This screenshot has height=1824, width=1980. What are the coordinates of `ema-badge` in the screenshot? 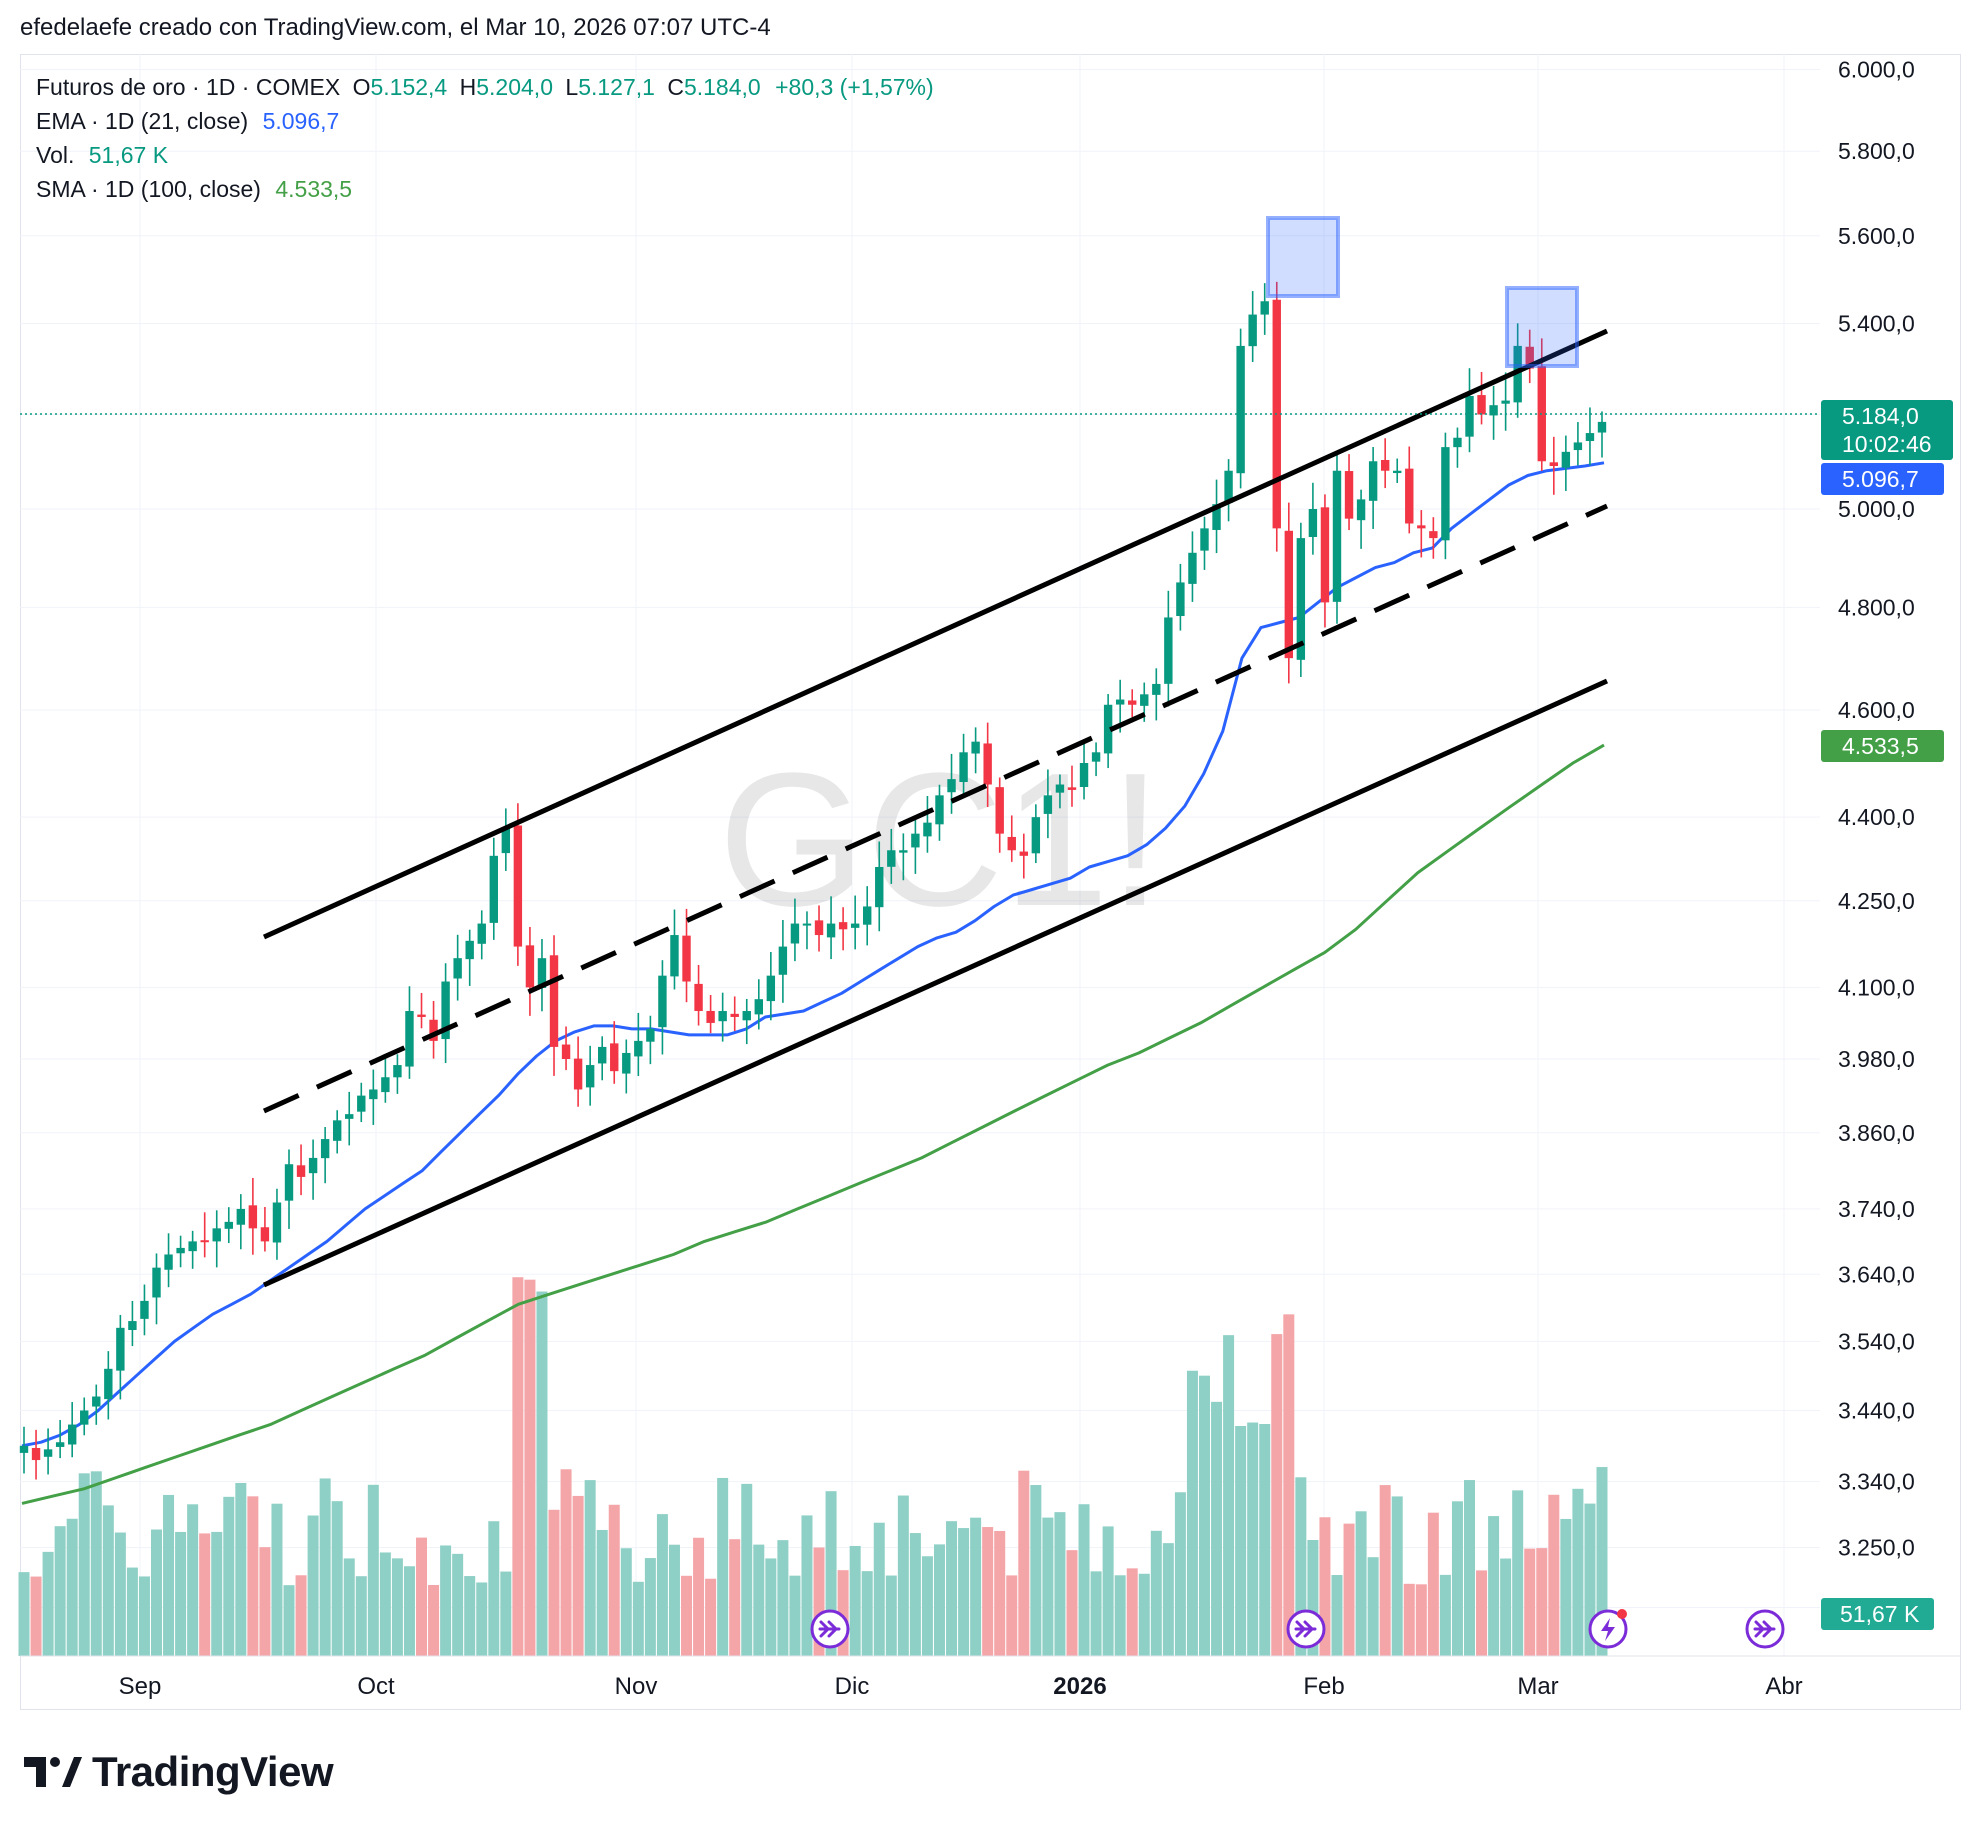 It's located at (1882, 479).